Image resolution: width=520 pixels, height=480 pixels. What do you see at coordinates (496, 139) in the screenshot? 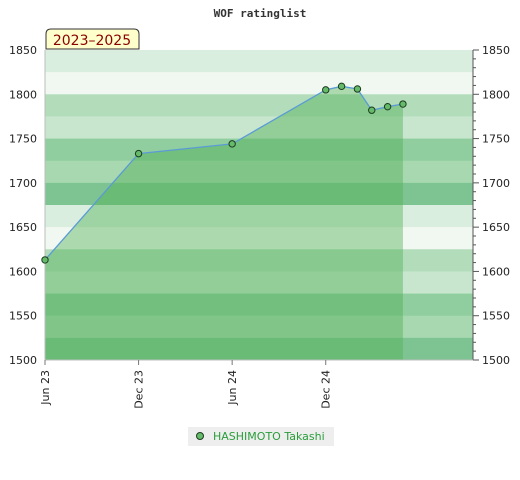
I see `y-tick-label-right: 1750` at bounding box center [496, 139].